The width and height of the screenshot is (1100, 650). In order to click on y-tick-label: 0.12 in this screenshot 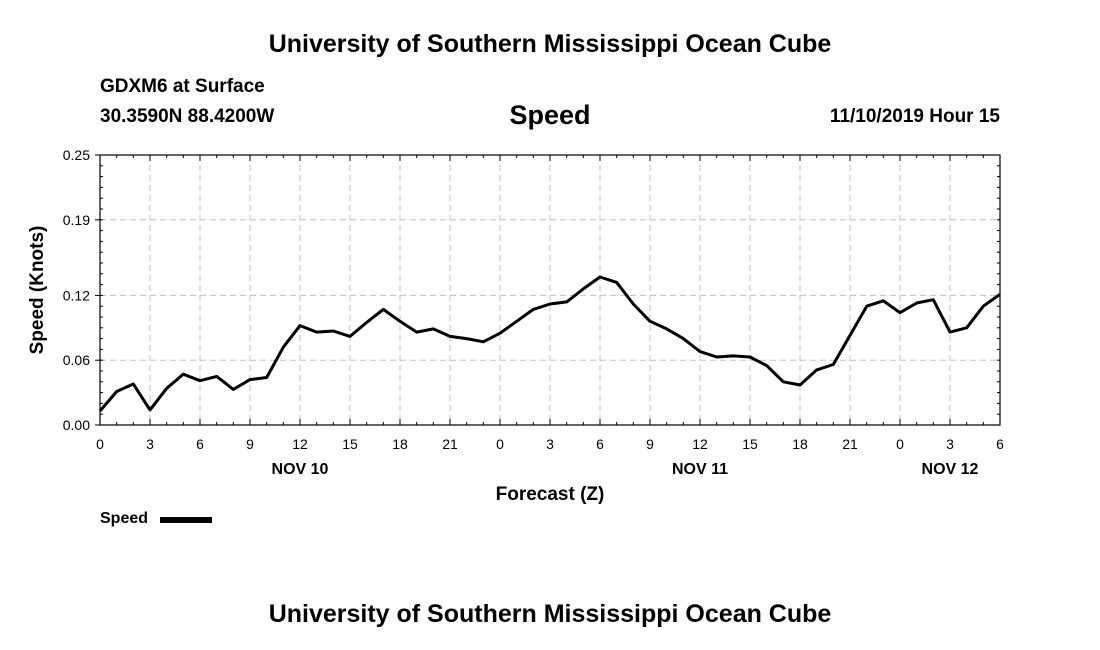, I will do `click(76, 295)`.